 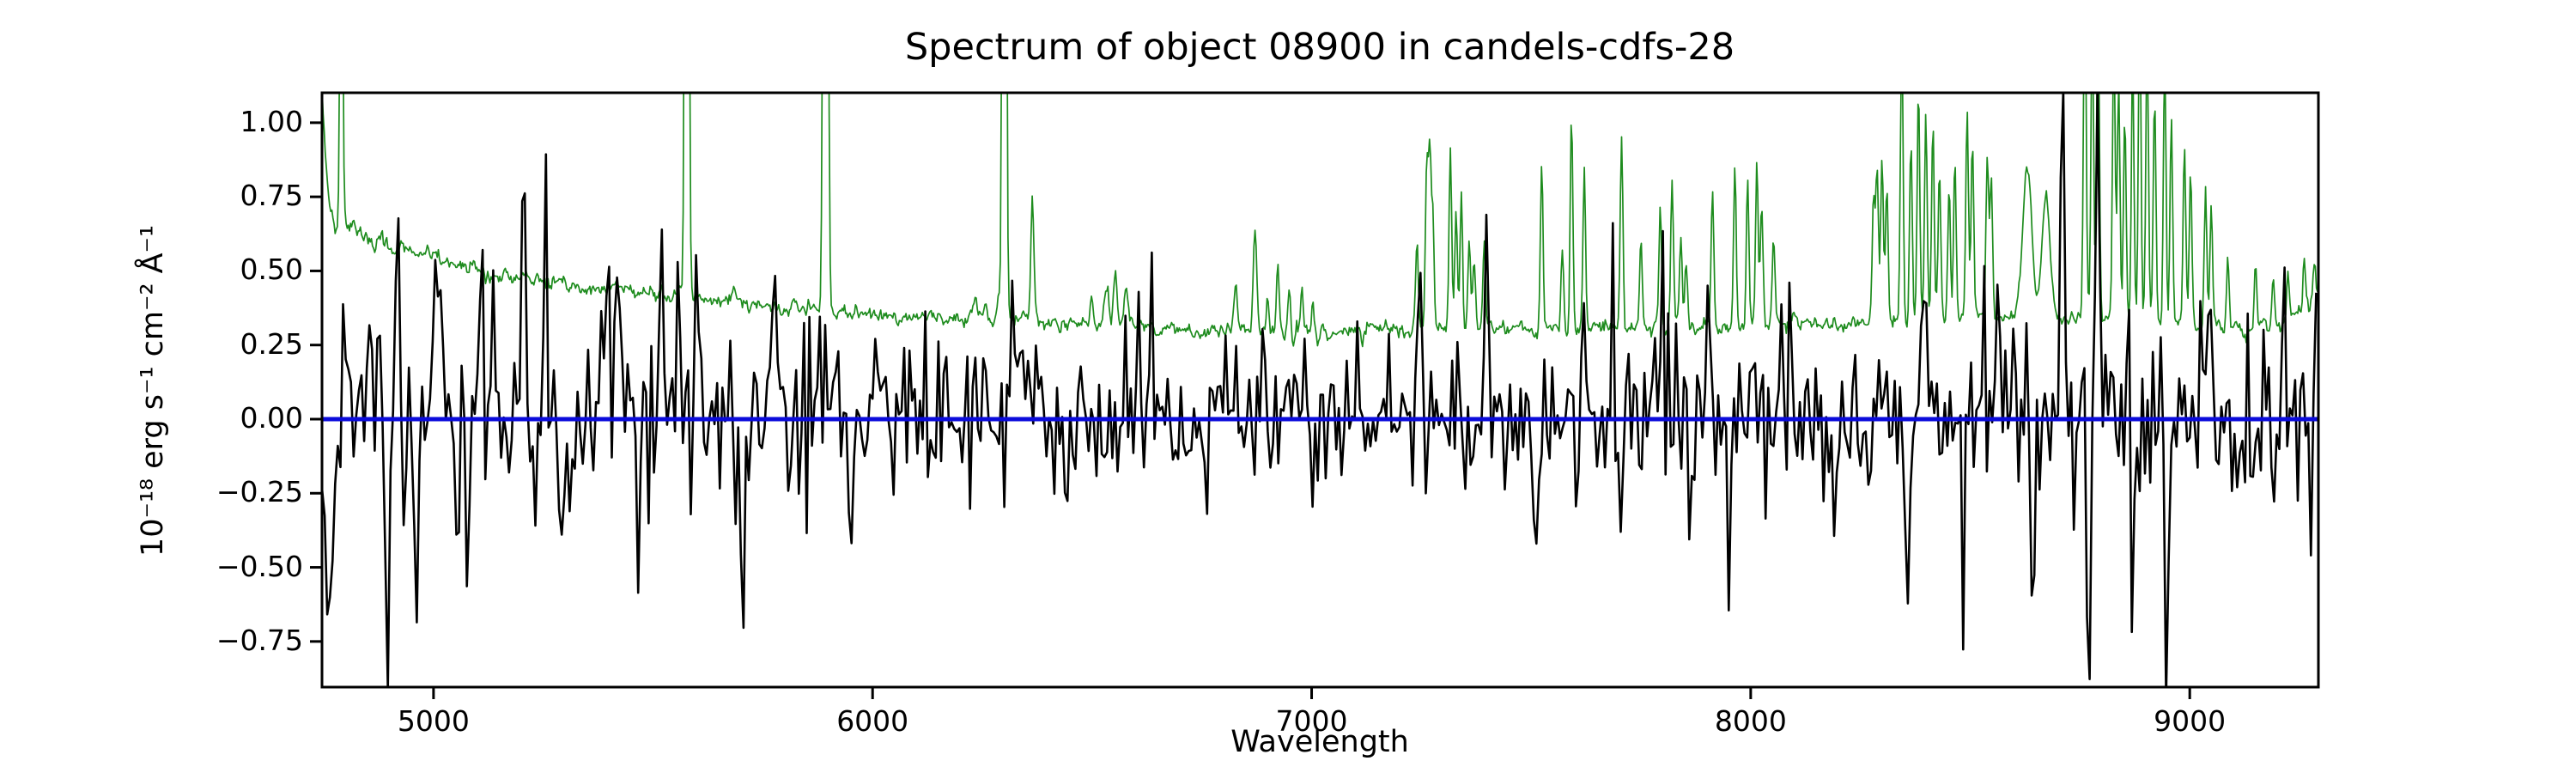 What do you see at coordinates (872, 721) in the screenshot?
I see `x-tick-label: 6000` at bounding box center [872, 721].